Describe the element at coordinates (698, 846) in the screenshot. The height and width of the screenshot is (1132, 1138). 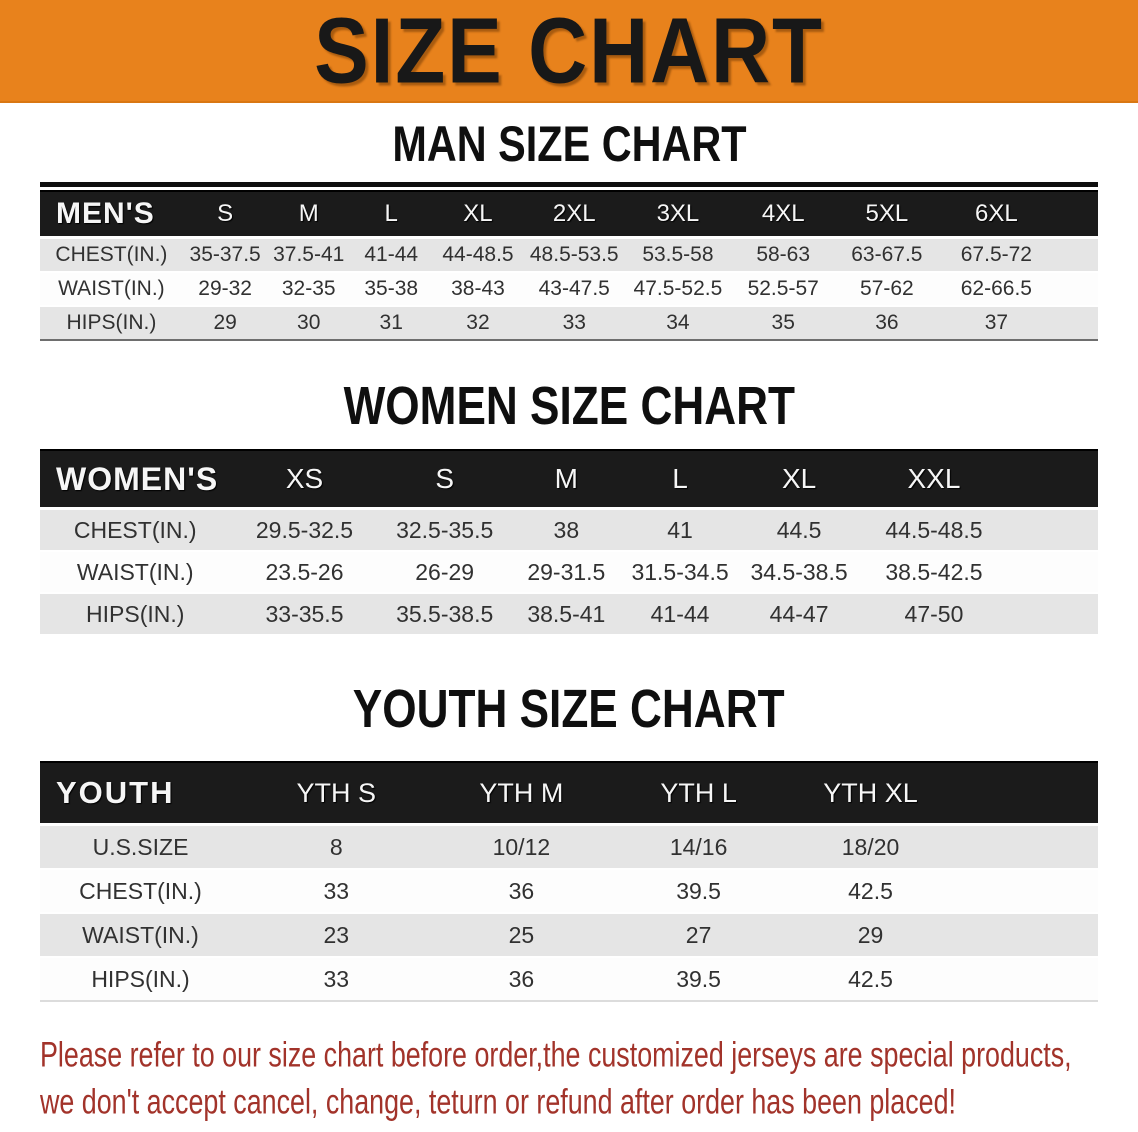
I see `size-value-cell: 14/16` at that location.